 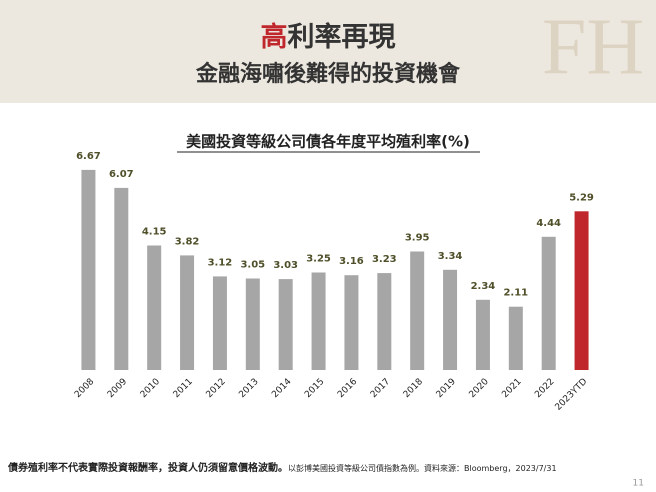 I want to click on value-label: 3.12, so click(x=220, y=262).